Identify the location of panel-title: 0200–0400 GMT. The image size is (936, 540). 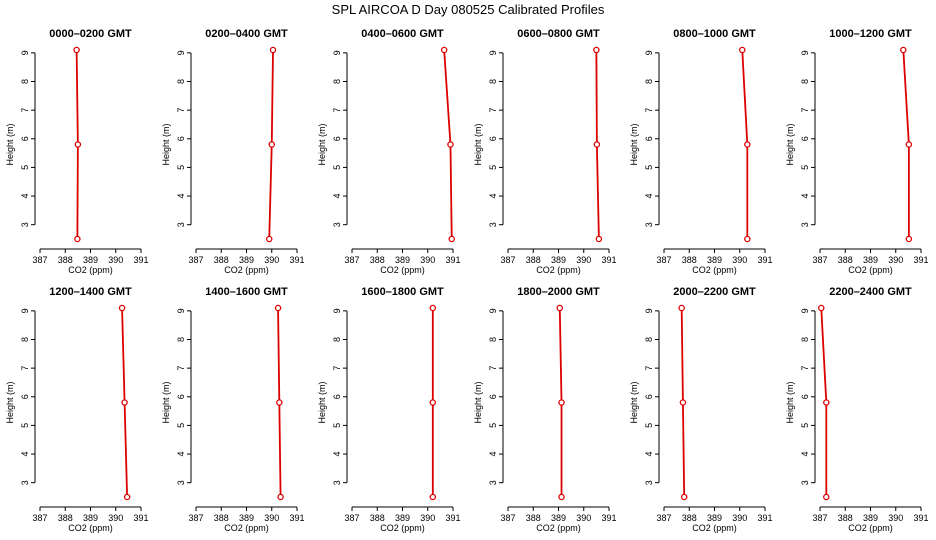
(246, 34).